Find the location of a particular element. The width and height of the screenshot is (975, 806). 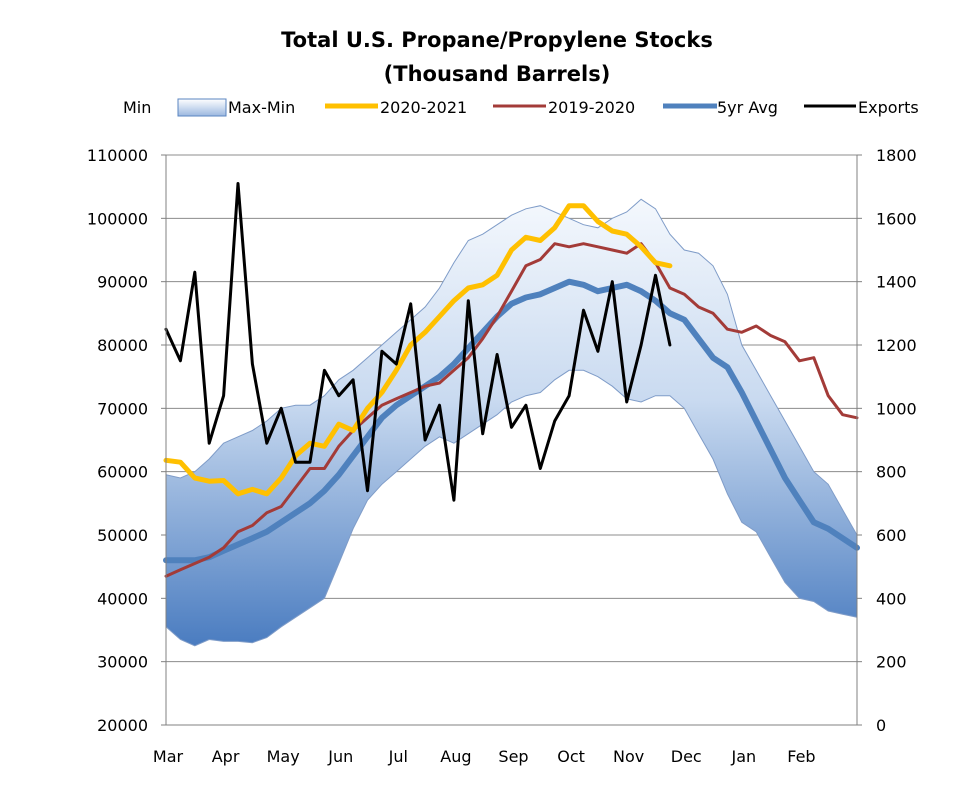

x-tick-label-jul: Jul is located at coordinates (398, 756).